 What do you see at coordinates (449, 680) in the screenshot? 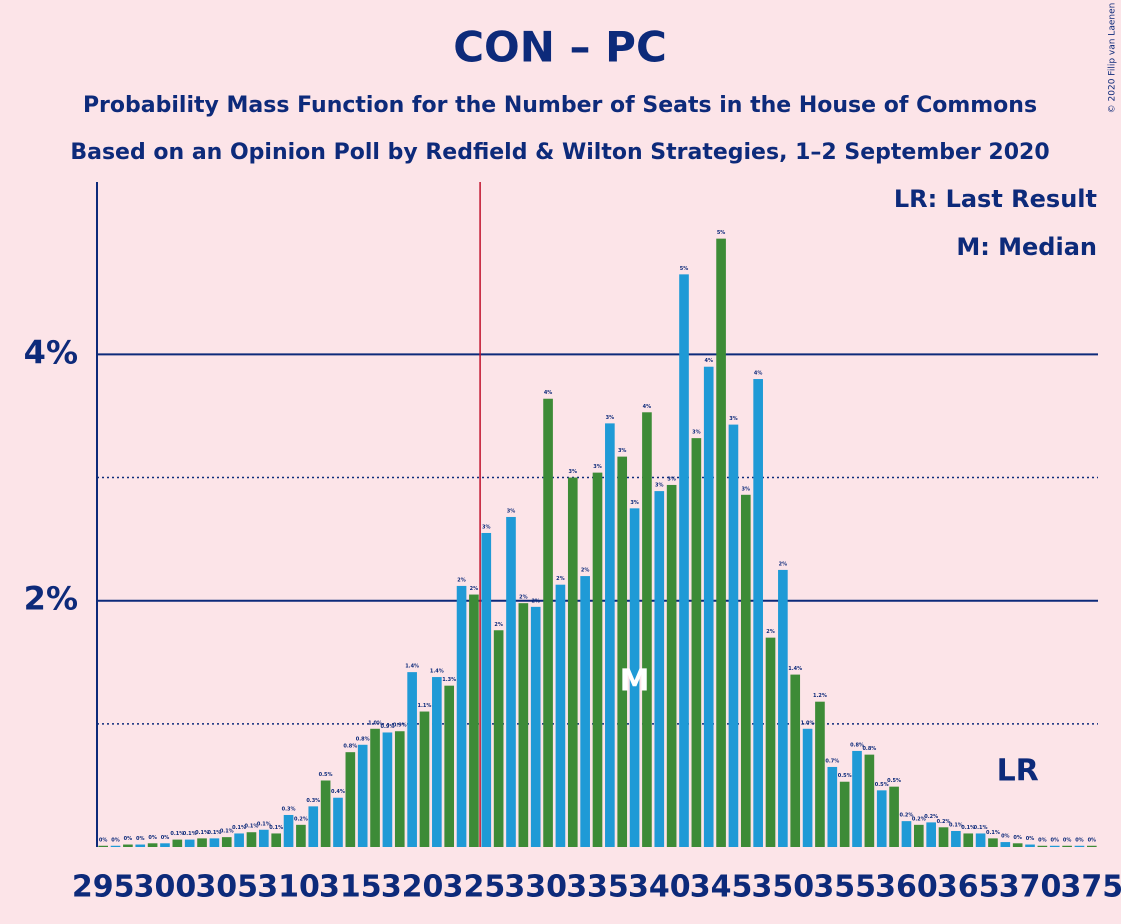
I see `data-label: 1.3%` at bounding box center [449, 680].